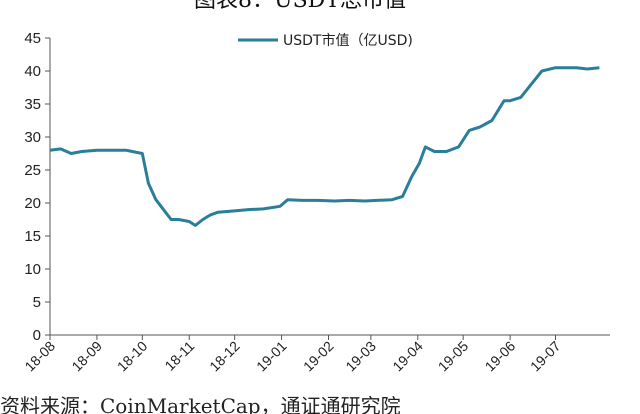  I want to click on chart-legend: USDT市值（亿USD), so click(325, 40).